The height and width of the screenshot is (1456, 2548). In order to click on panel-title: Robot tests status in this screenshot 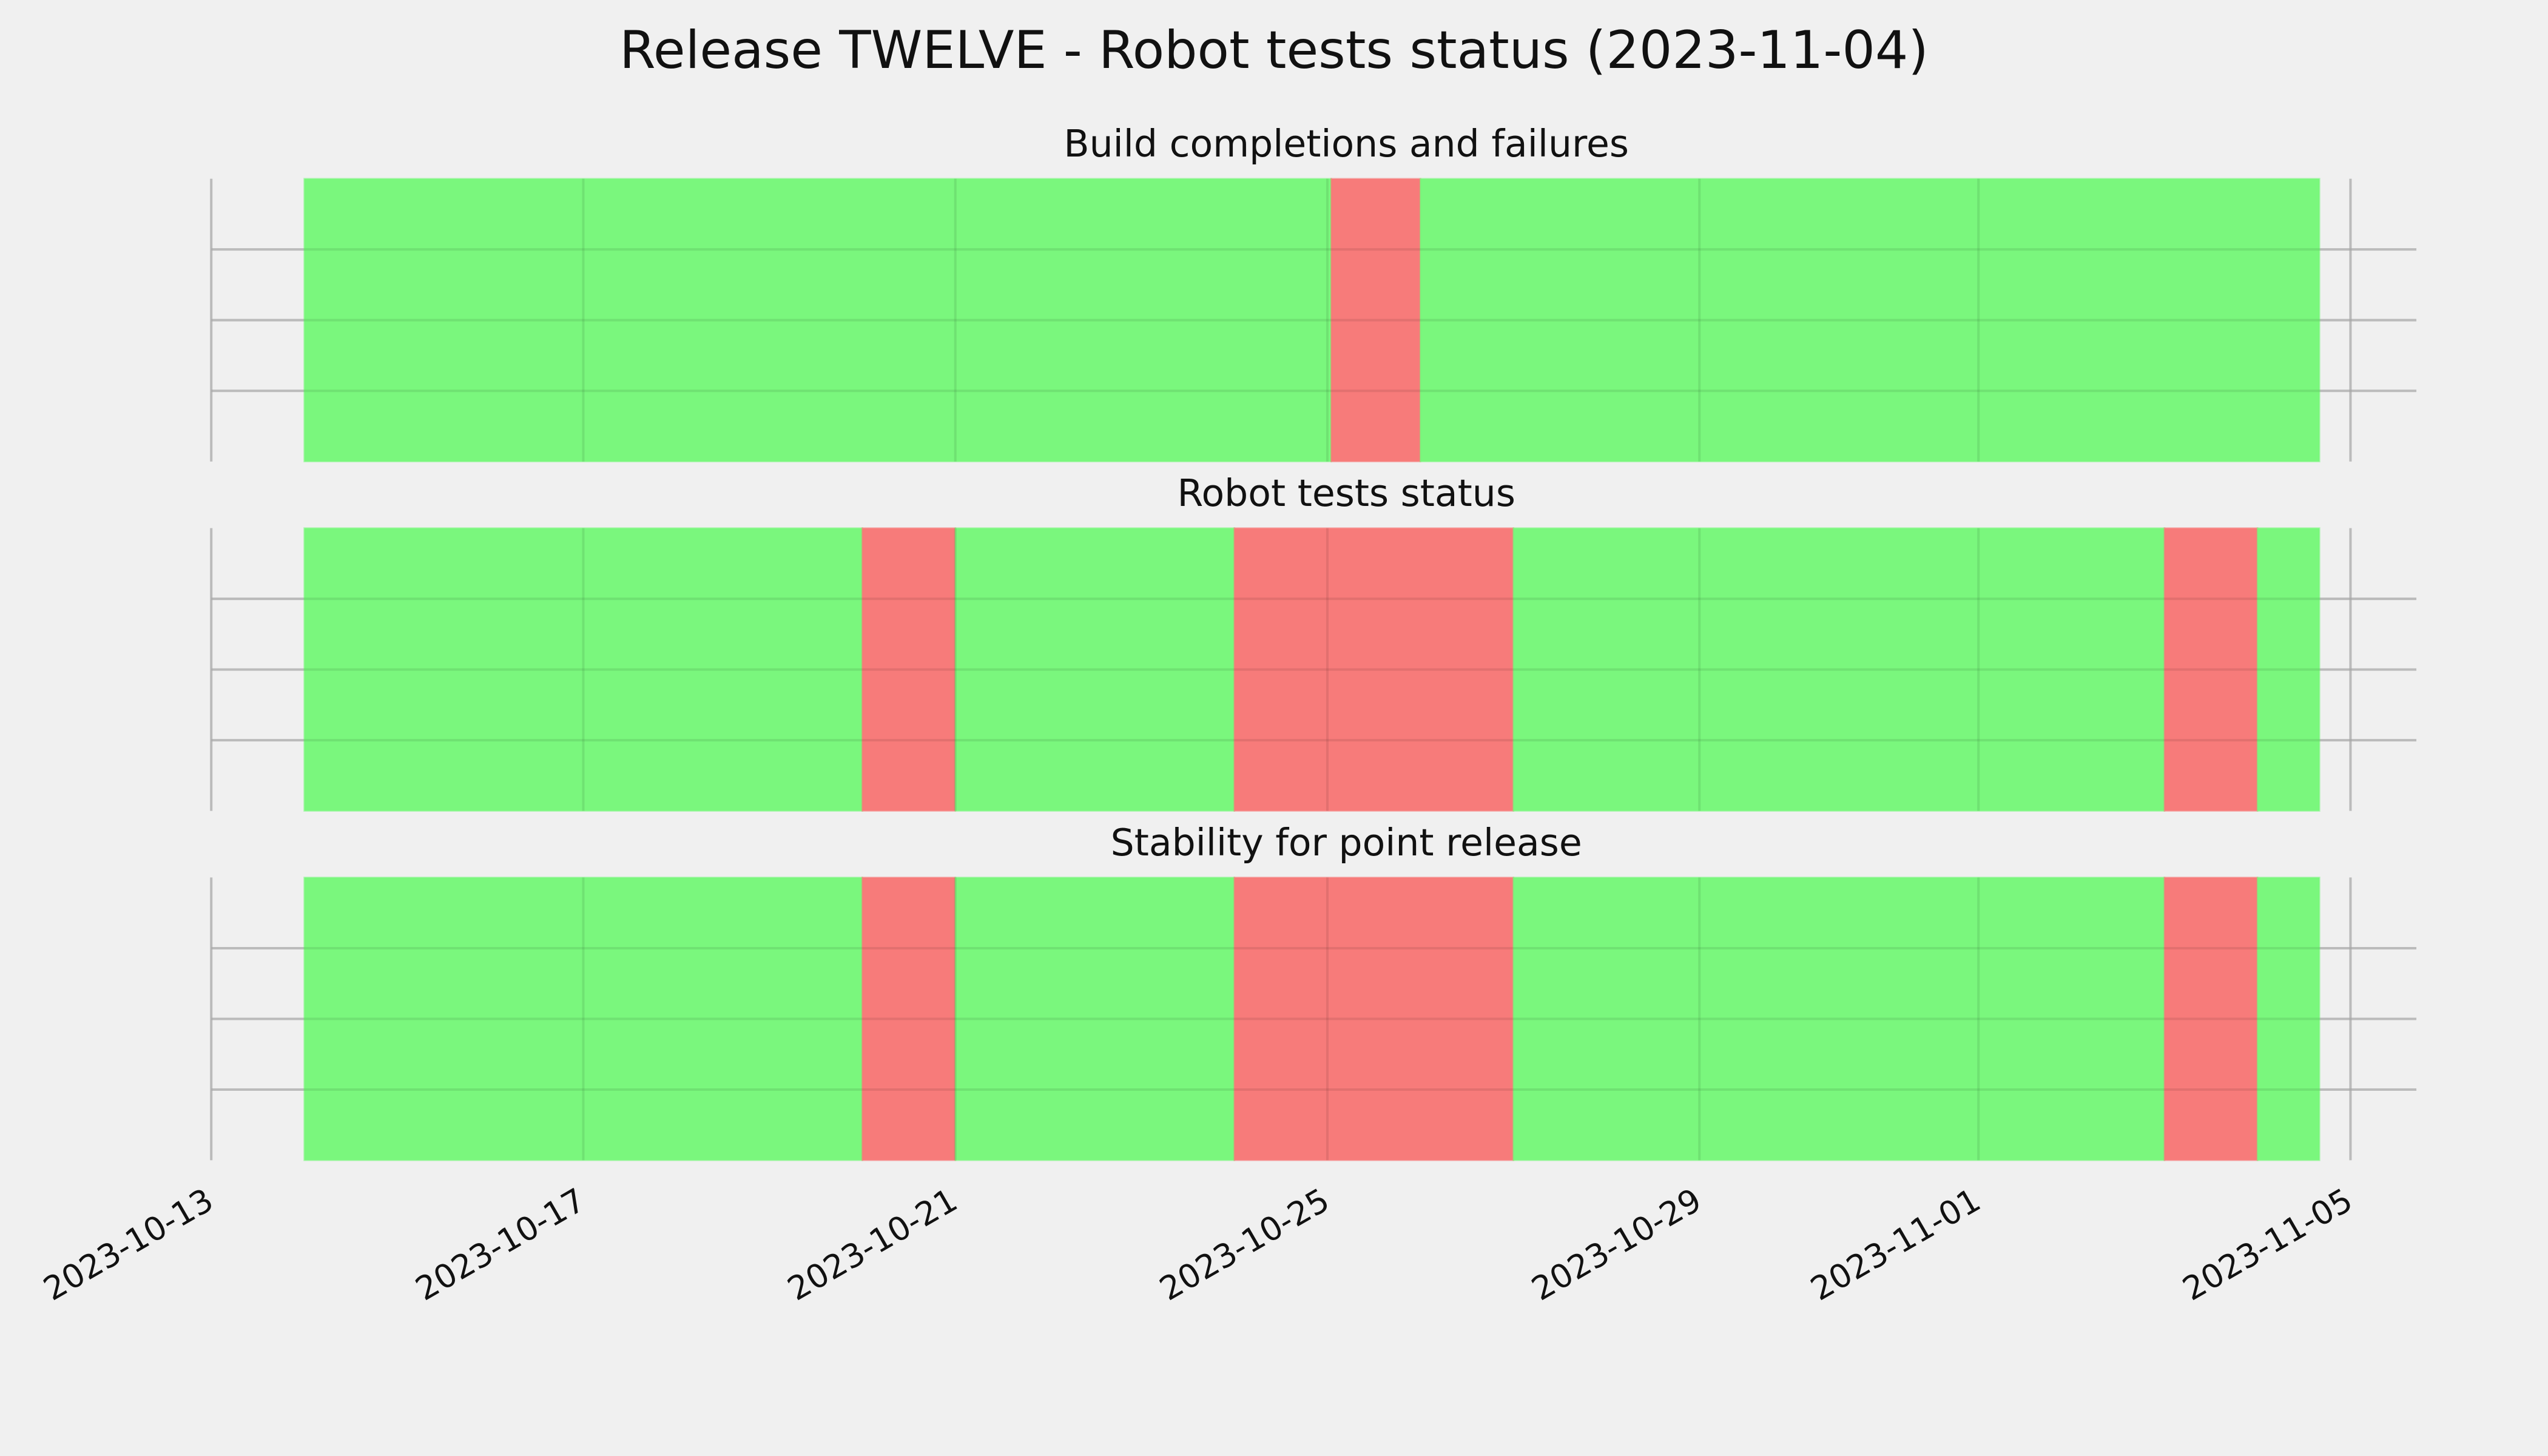, I will do `click(1346, 493)`.